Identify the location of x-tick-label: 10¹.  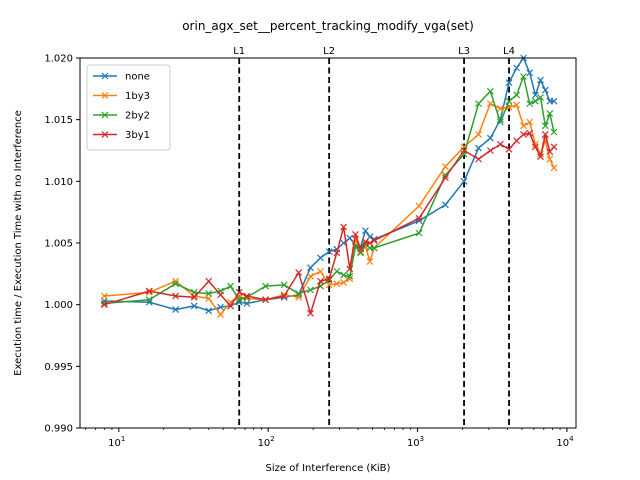
(116, 442).